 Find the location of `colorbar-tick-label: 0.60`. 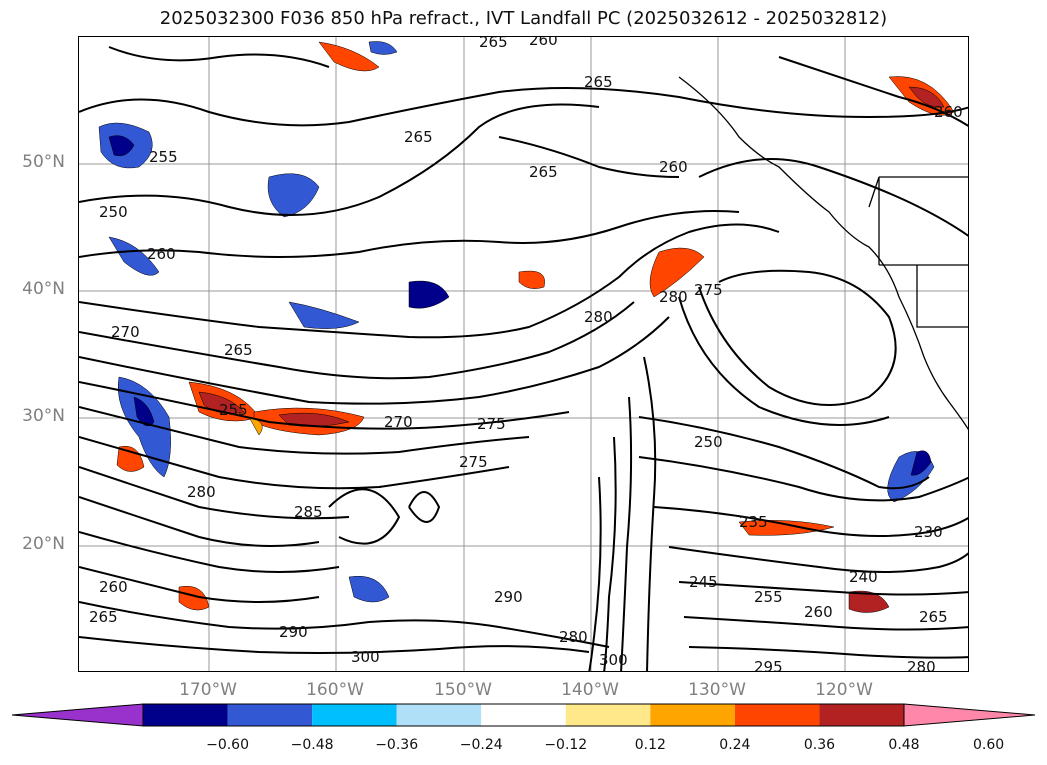

colorbar-tick-label: 0.60 is located at coordinates (988, 745).